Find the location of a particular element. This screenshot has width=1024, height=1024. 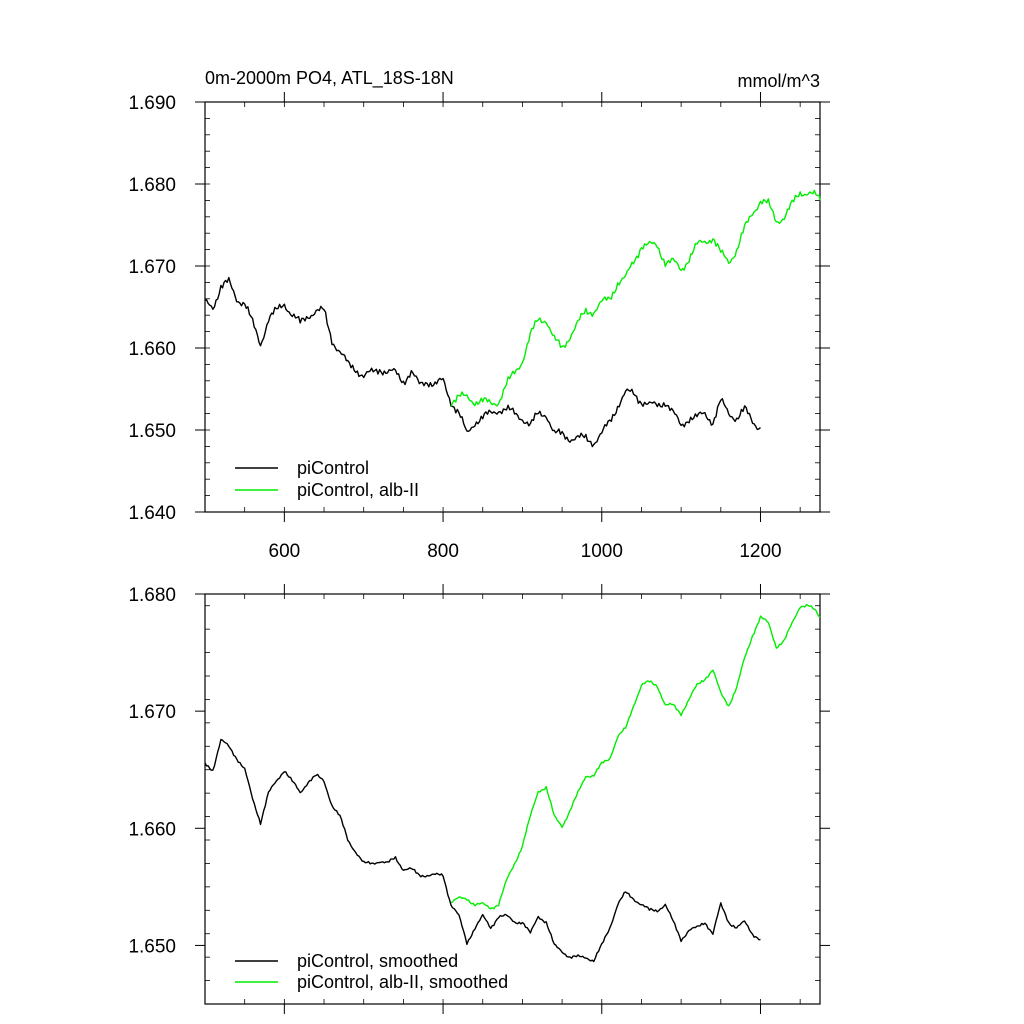

legend-label: piControl is located at coordinates (333, 468).